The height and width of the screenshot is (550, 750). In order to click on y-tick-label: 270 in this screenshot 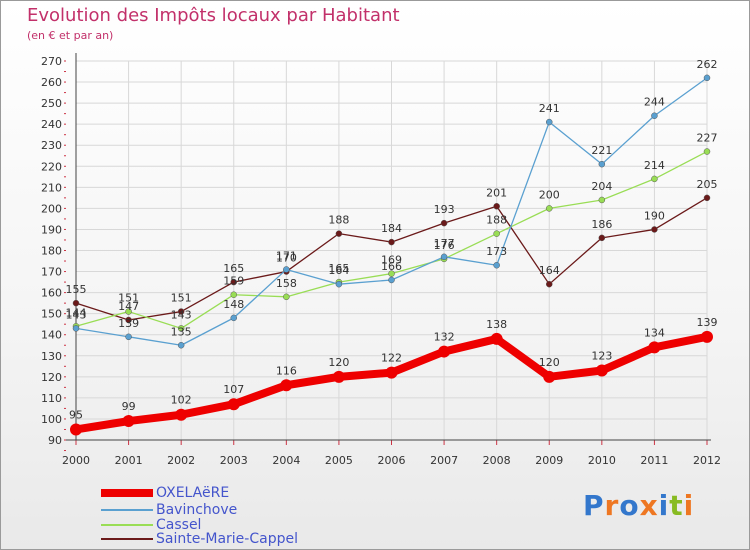, I will do `click(51, 61)`.